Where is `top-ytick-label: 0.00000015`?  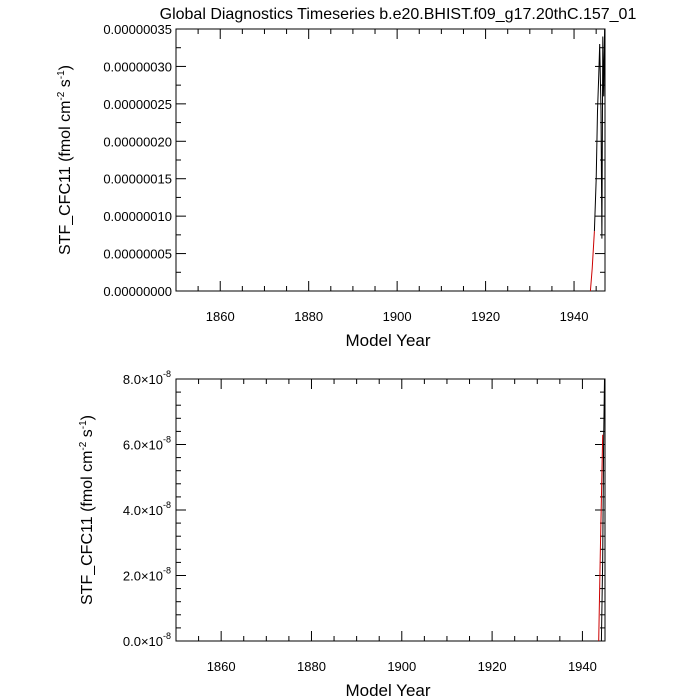
top-ytick-label: 0.00000015 is located at coordinates (137, 179).